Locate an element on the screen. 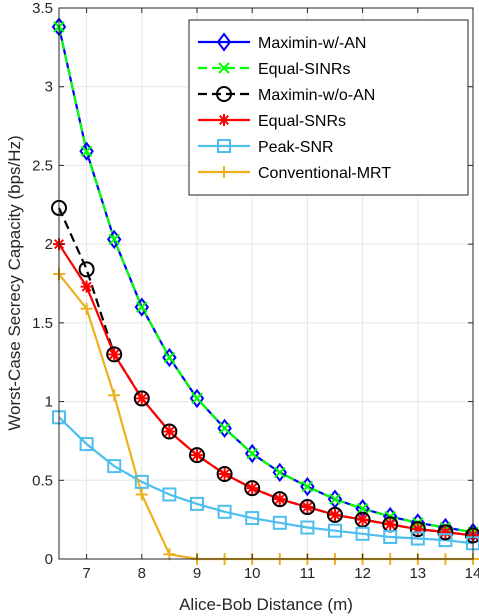  legend-entry-maximin-w-an: Maximin-w/-AN is located at coordinates (282, 42).